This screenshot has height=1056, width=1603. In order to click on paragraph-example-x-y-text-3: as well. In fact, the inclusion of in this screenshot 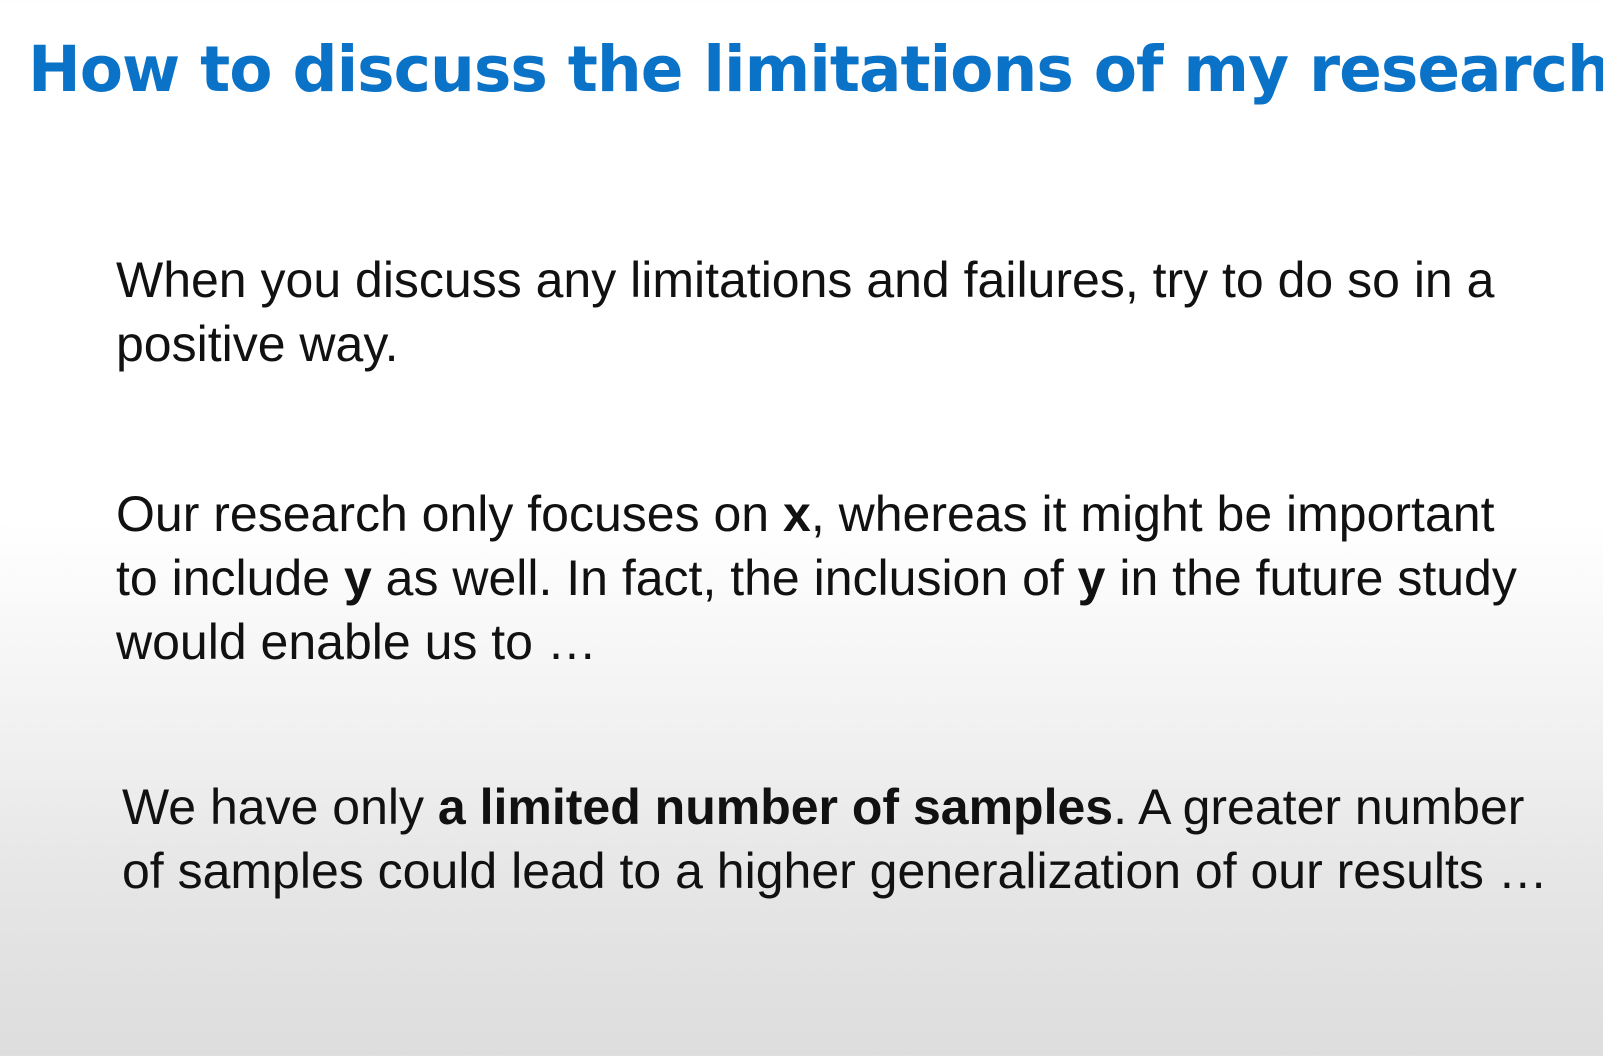, I will do `click(724, 578)`.